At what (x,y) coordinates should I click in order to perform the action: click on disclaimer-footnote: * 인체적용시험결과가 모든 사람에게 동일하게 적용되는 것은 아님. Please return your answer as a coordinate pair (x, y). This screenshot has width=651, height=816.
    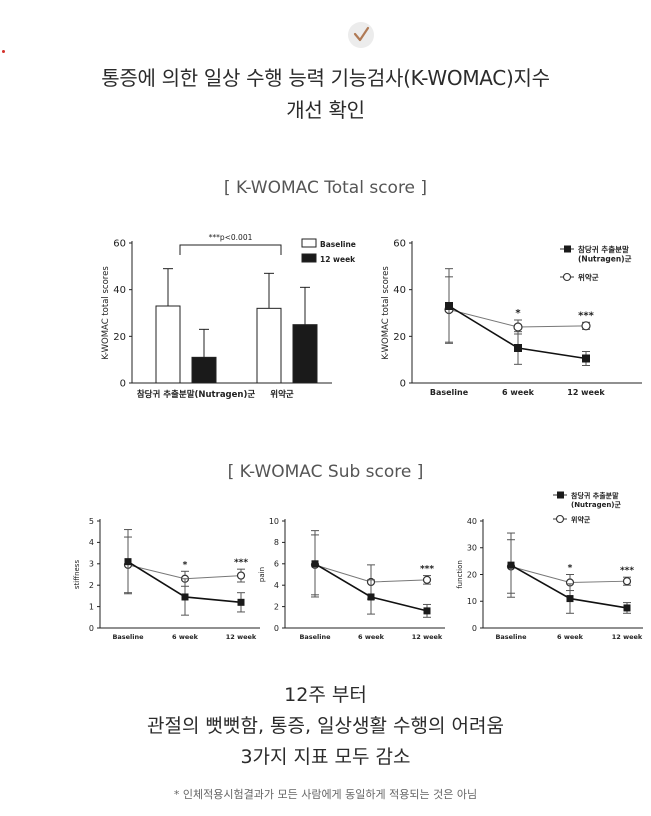
    Looking at the image, I should click on (325, 794).